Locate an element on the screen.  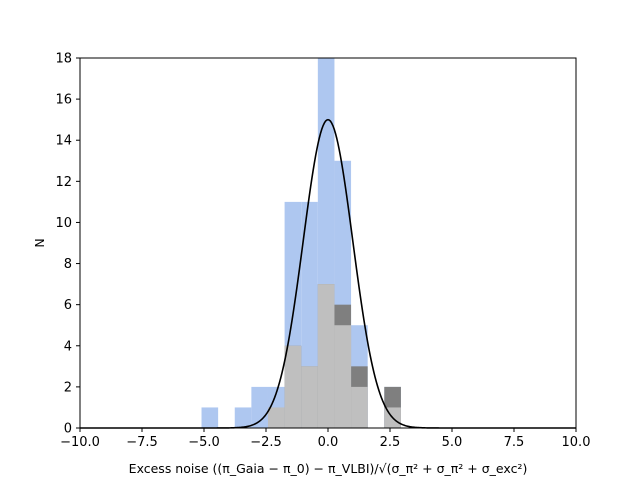
x-tick-label: −2.5 is located at coordinates (266, 442).